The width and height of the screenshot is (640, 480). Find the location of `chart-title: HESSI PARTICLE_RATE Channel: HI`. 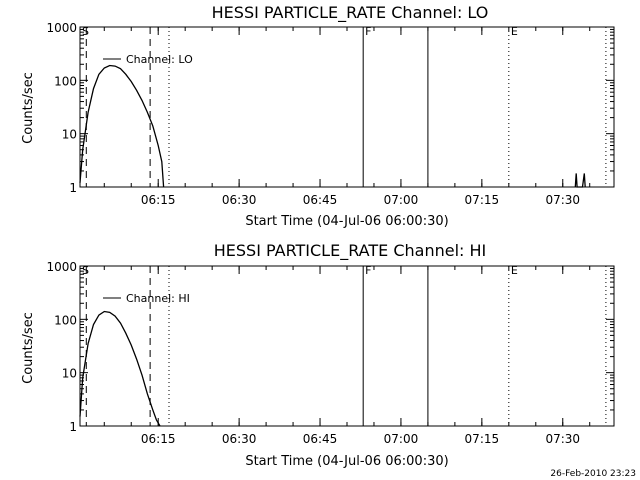

chart-title: HESSI PARTICLE_RATE Channel: HI is located at coordinates (350, 251).